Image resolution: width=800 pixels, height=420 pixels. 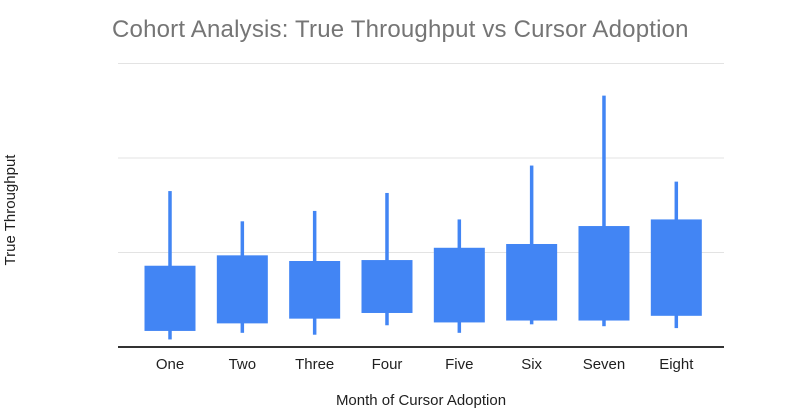 I want to click on candle-three, so click(x=315, y=272).